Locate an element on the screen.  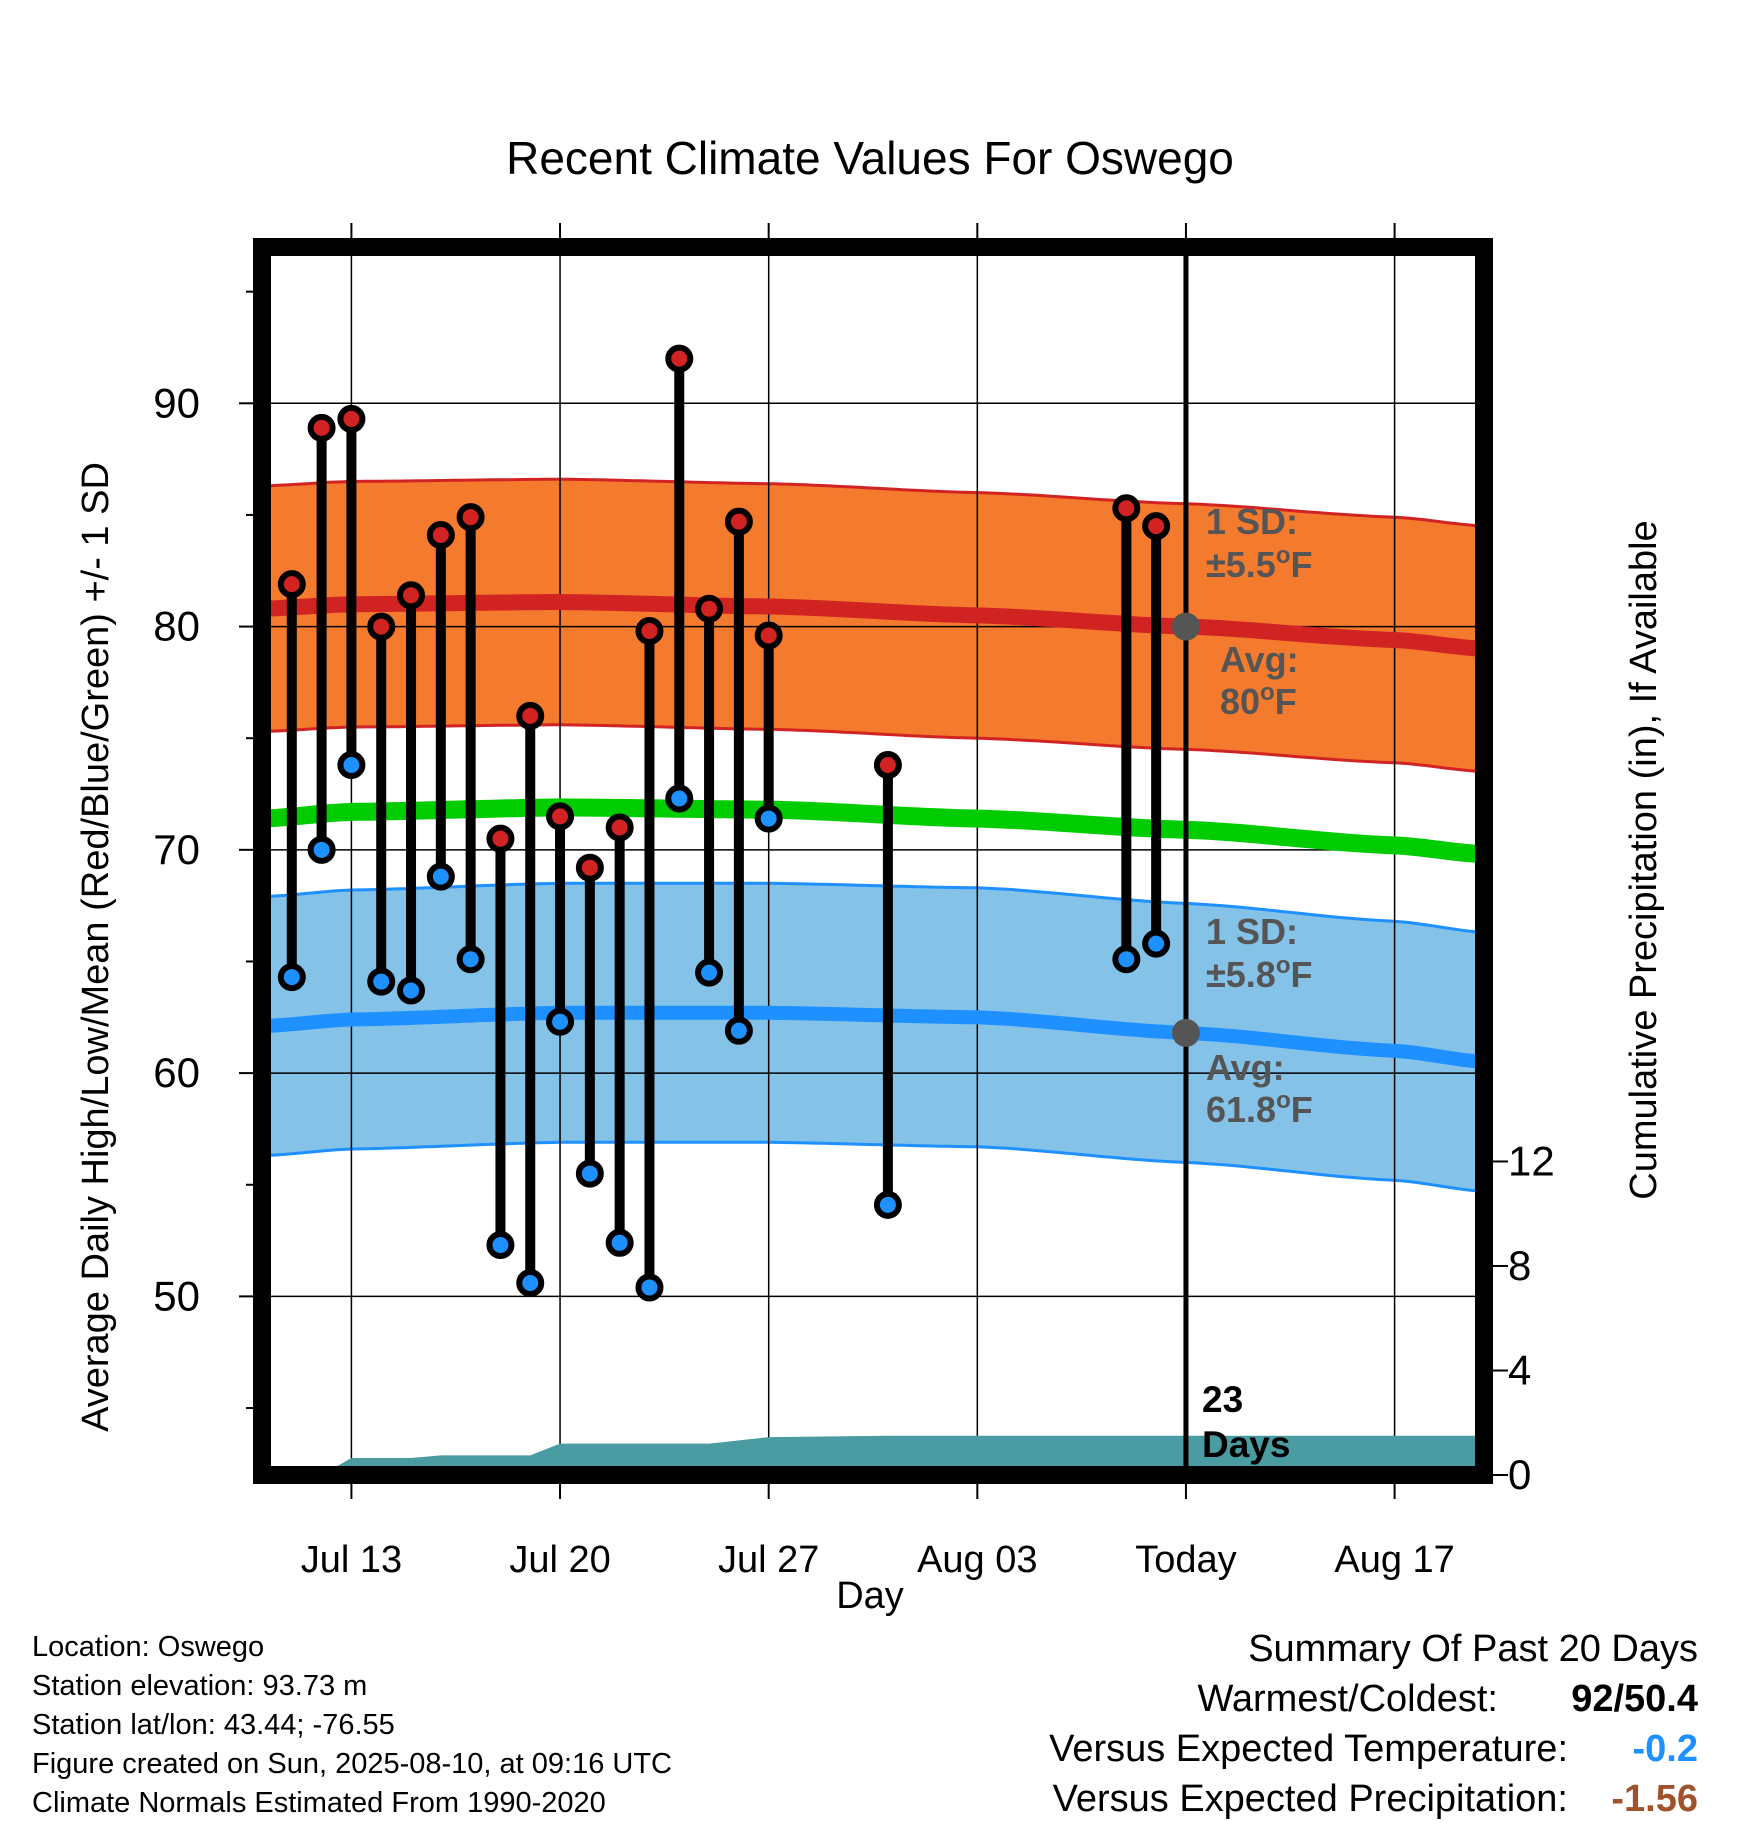
temp-diff-value: -0.2 is located at coordinates (1665, 1749).